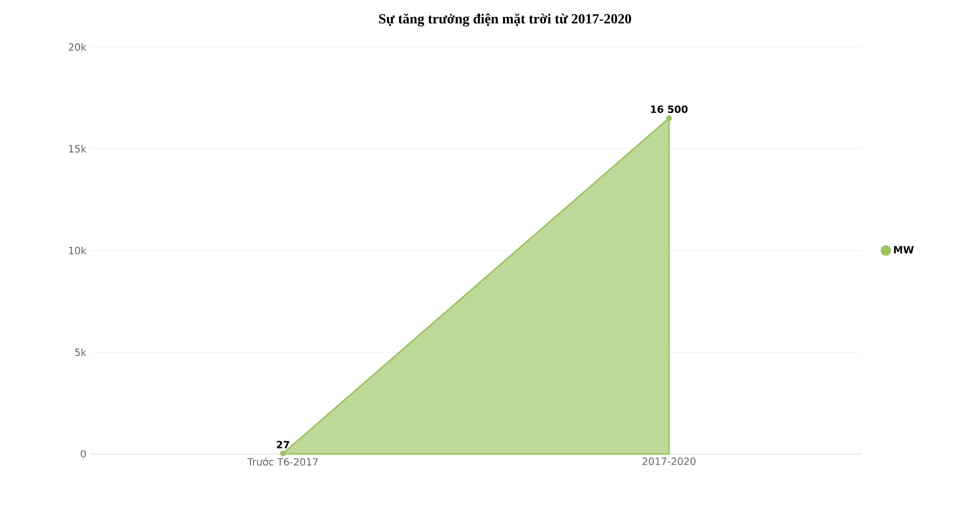  Describe the element at coordinates (77, 148) in the screenshot. I see `y-tick-label: 15k` at that location.